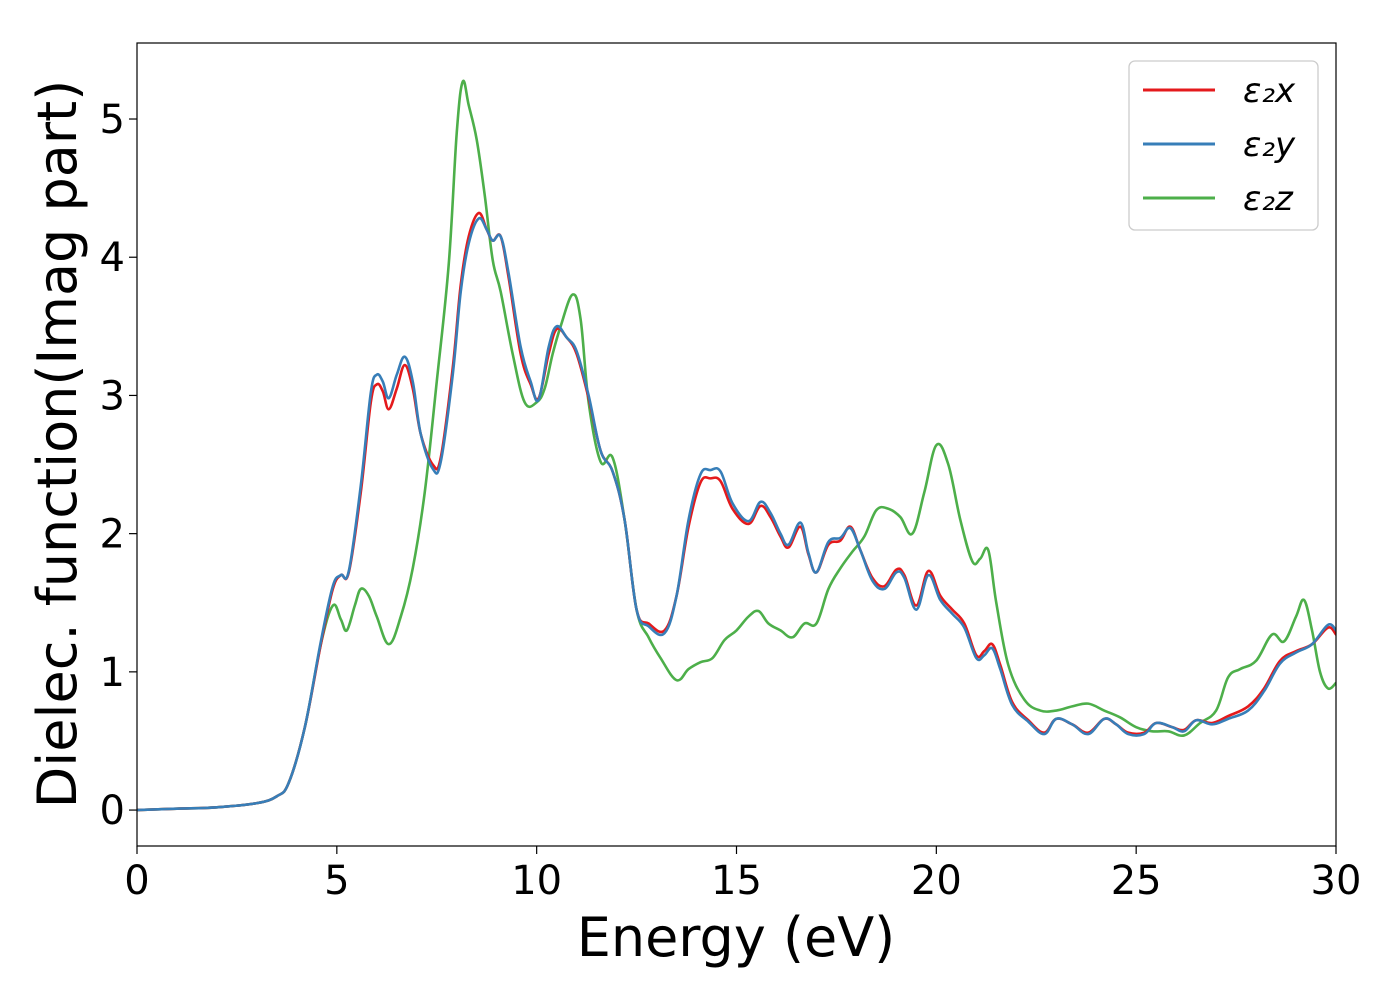 The height and width of the screenshot is (1000, 1400). Describe the element at coordinates (936, 881) in the screenshot. I see `x-tick-label: 20` at that location.